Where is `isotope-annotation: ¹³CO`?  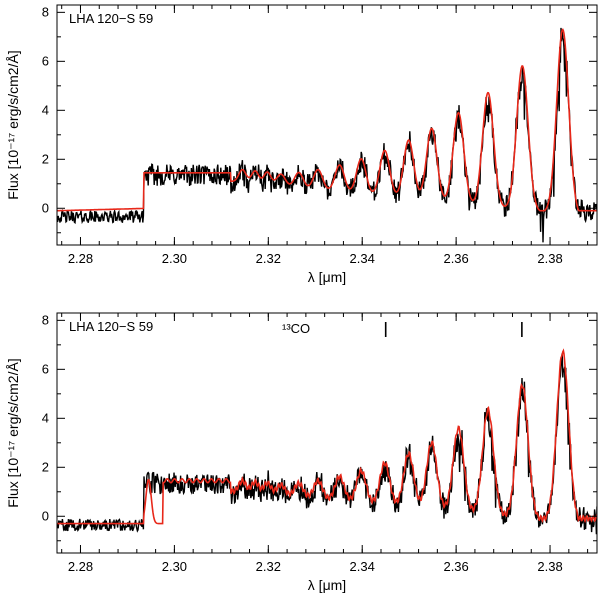 isotope-annotation: ¹³CO is located at coordinates (296, 328).